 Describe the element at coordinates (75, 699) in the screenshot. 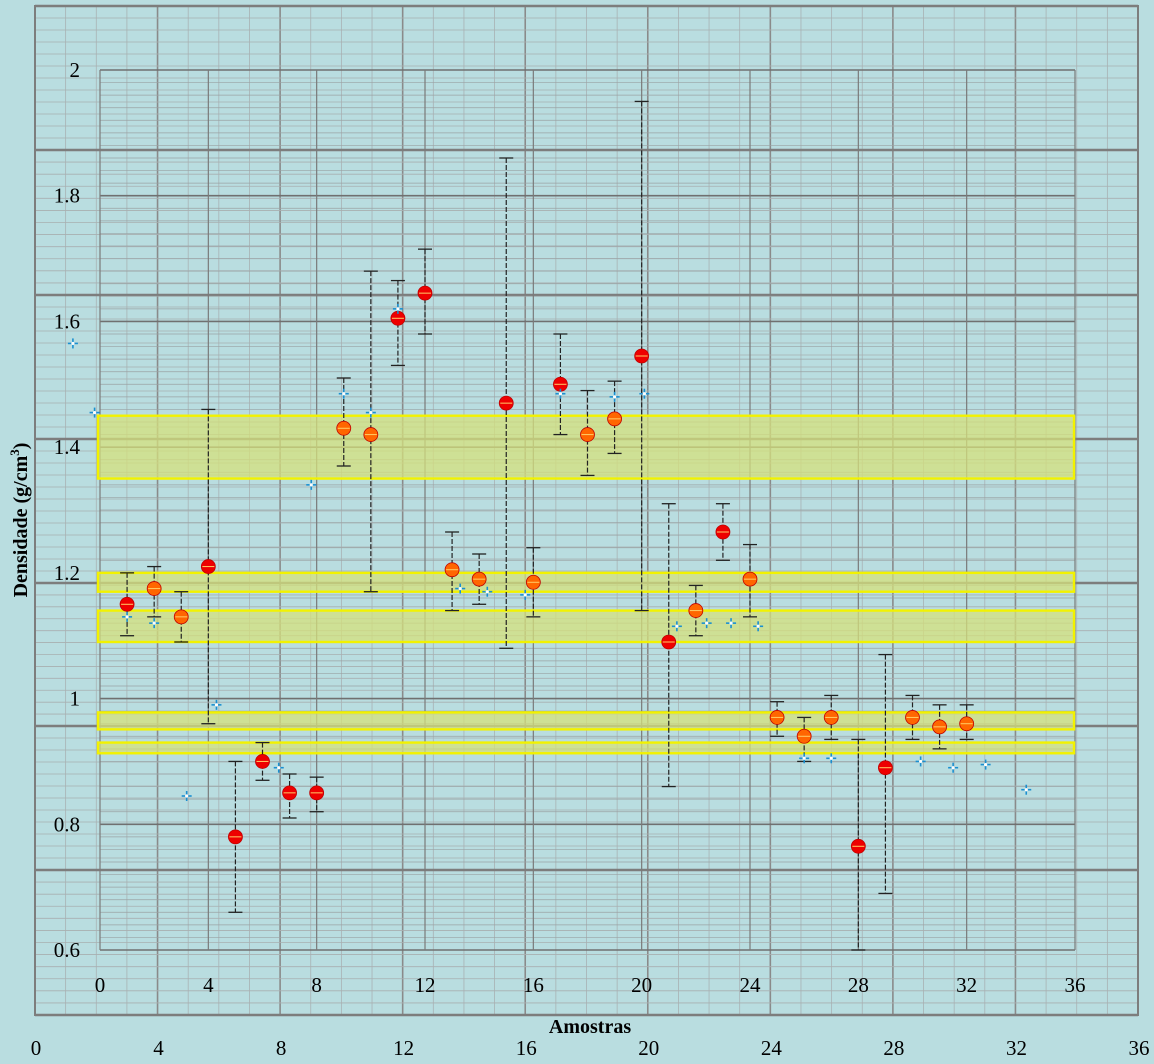

I see `y-tick-label: 1` at that location.